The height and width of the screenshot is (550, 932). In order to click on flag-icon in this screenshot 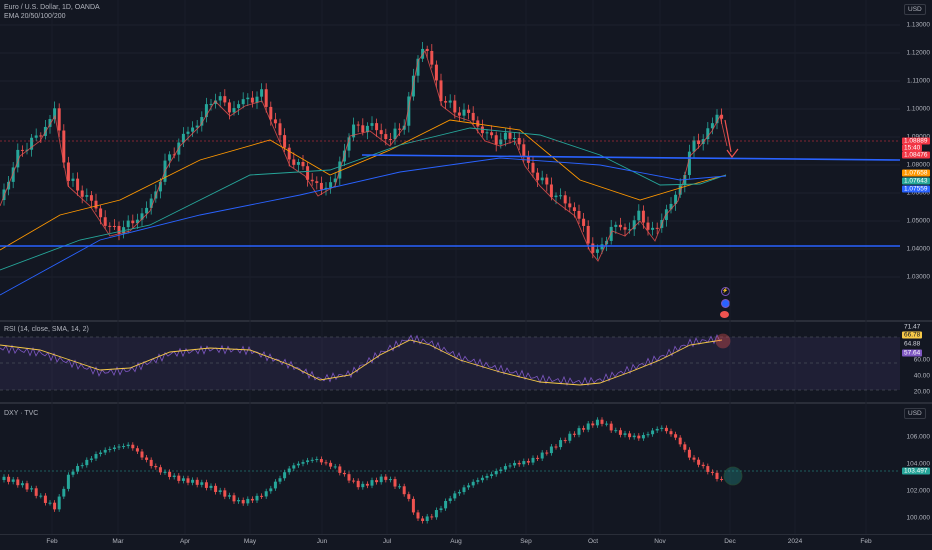, I will do `click(724, 314)`.